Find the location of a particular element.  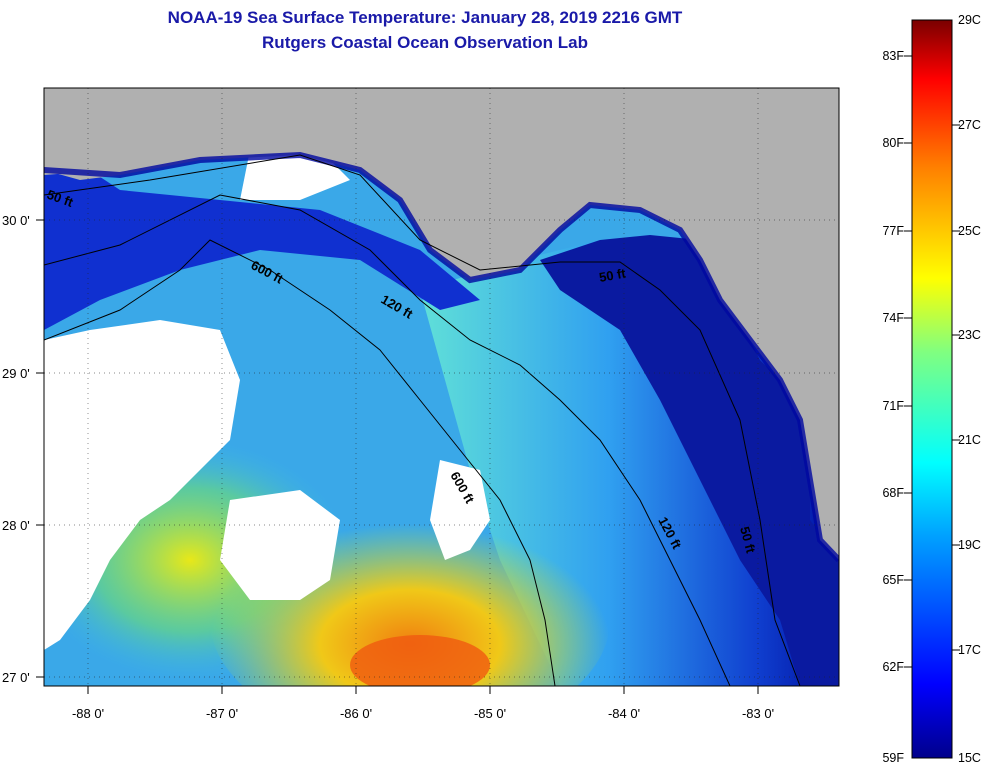

colorbar-c-label: 17C is located at coordinates (969, 650).